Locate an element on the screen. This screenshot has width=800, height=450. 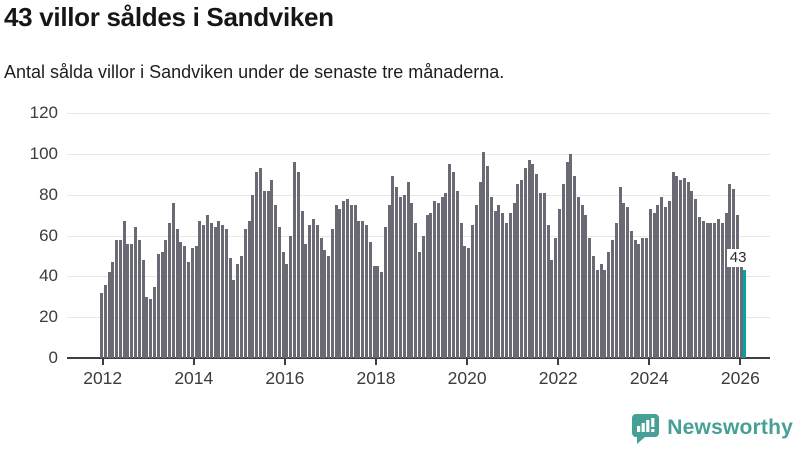
x-tick-label: 2026 is located at coordinates (740, 378).